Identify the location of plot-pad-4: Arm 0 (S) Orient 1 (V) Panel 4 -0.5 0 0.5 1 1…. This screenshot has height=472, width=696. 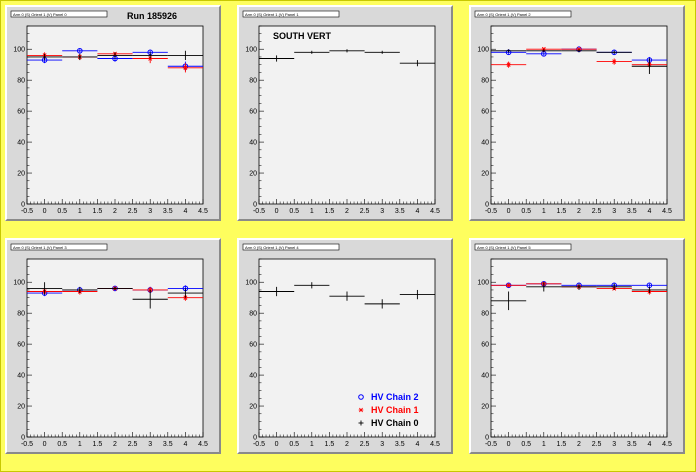
(345, 346).